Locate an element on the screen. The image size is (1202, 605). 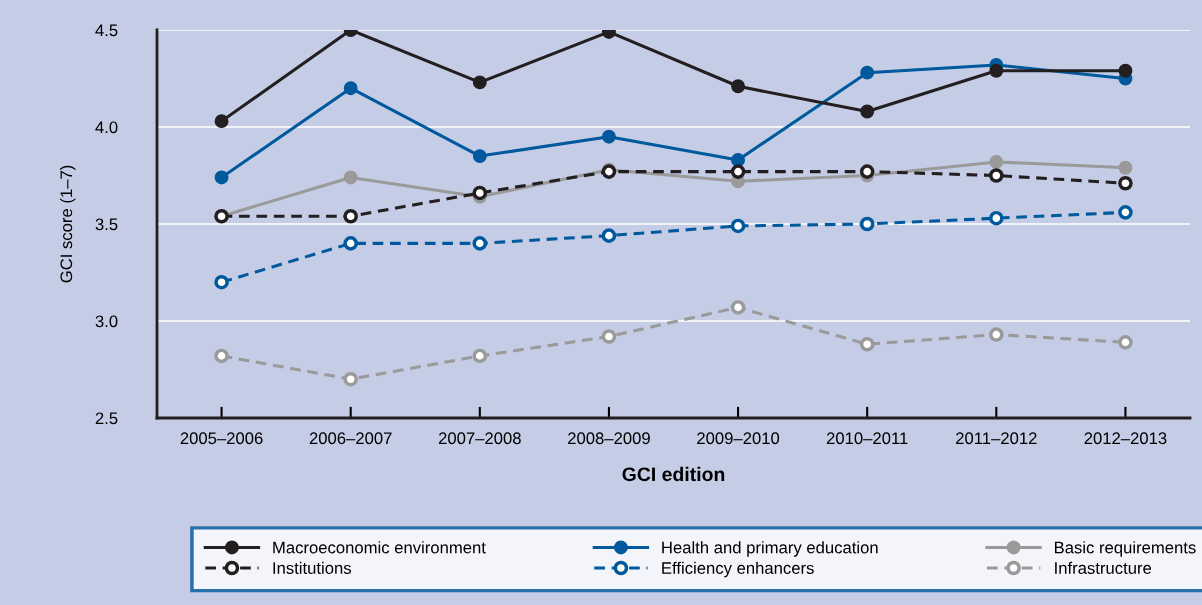
x-tick-label: 2010–2011 is located at coordinates (867, 438).